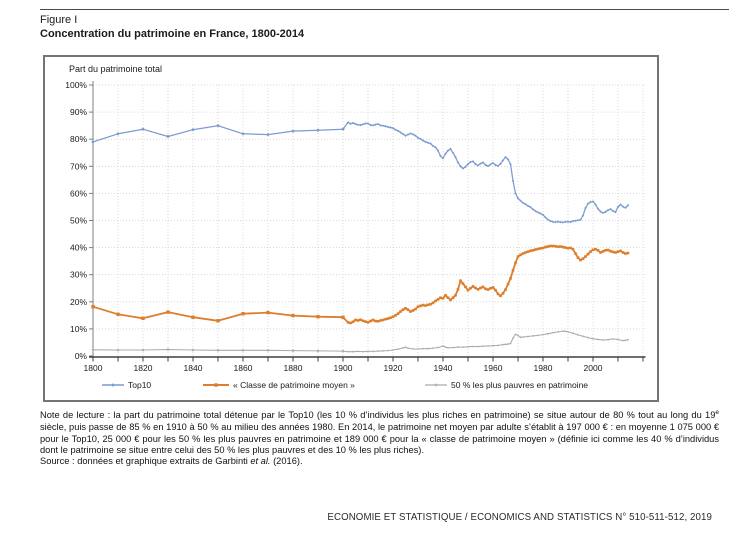 The height and width of the screenshot is (543, 750). What do you see at coordinates (360, 284) in the screenshot?
I see `series-middle40` at bounding box center [360, 284].